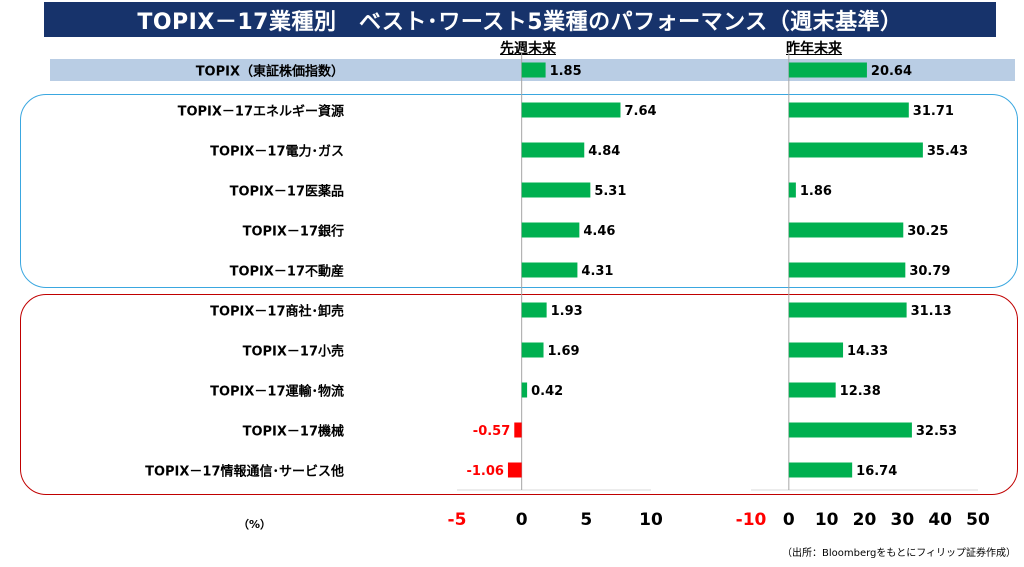 The height and width of the screenshot is (567, 1024). I want to click on panel-title-week: 先週末来, so click(528, 49).